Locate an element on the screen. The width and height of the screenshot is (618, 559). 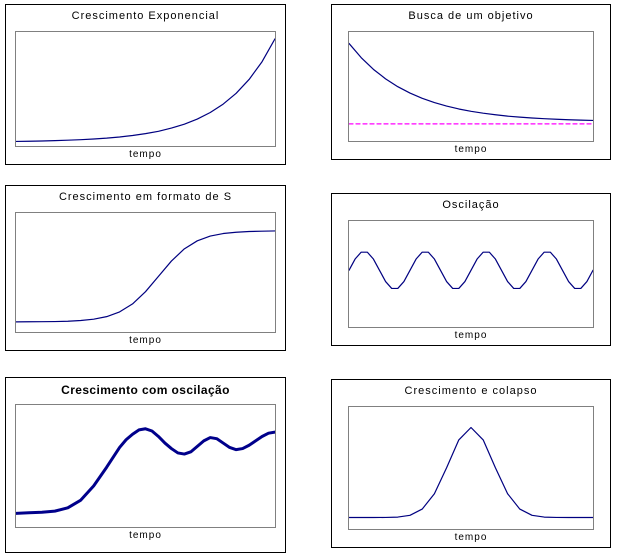
chart-panel-growth-and-collapse: Crescimento e colapso tempo is located at coordinates (471, 463).